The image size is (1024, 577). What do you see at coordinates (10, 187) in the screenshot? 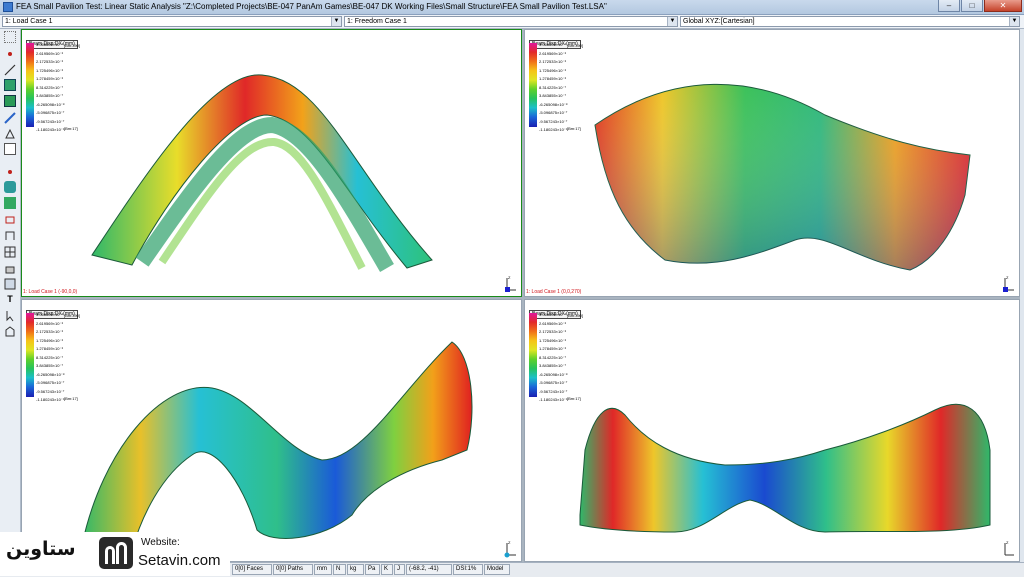
I see `cylinder-icon` at bounding box center [10, 187].